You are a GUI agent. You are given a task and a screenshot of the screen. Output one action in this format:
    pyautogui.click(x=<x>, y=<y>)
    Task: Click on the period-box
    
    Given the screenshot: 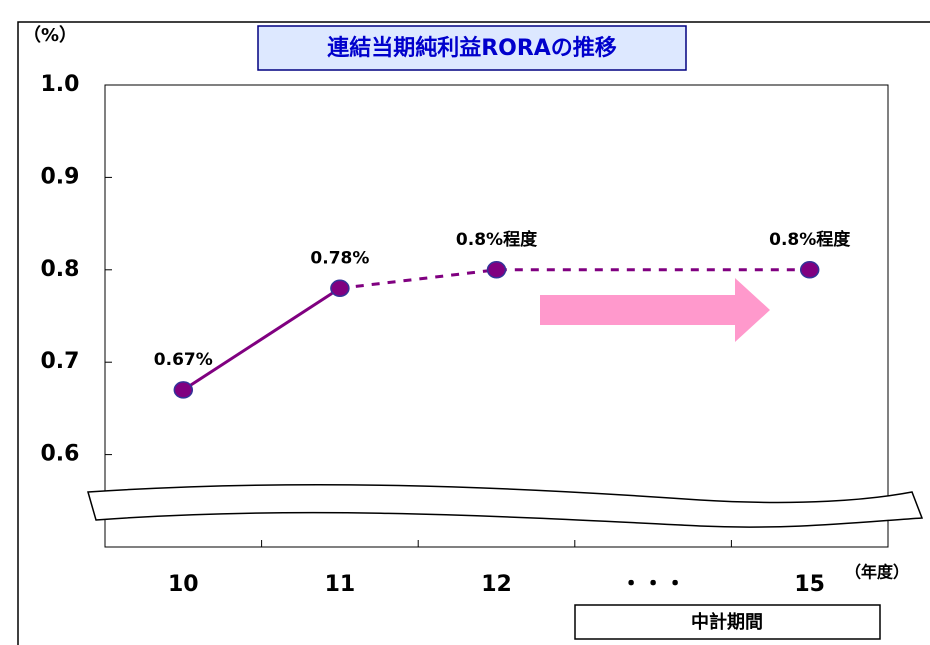 What is the action you would take?
    pyautogui.click(x=727, y=622)
    